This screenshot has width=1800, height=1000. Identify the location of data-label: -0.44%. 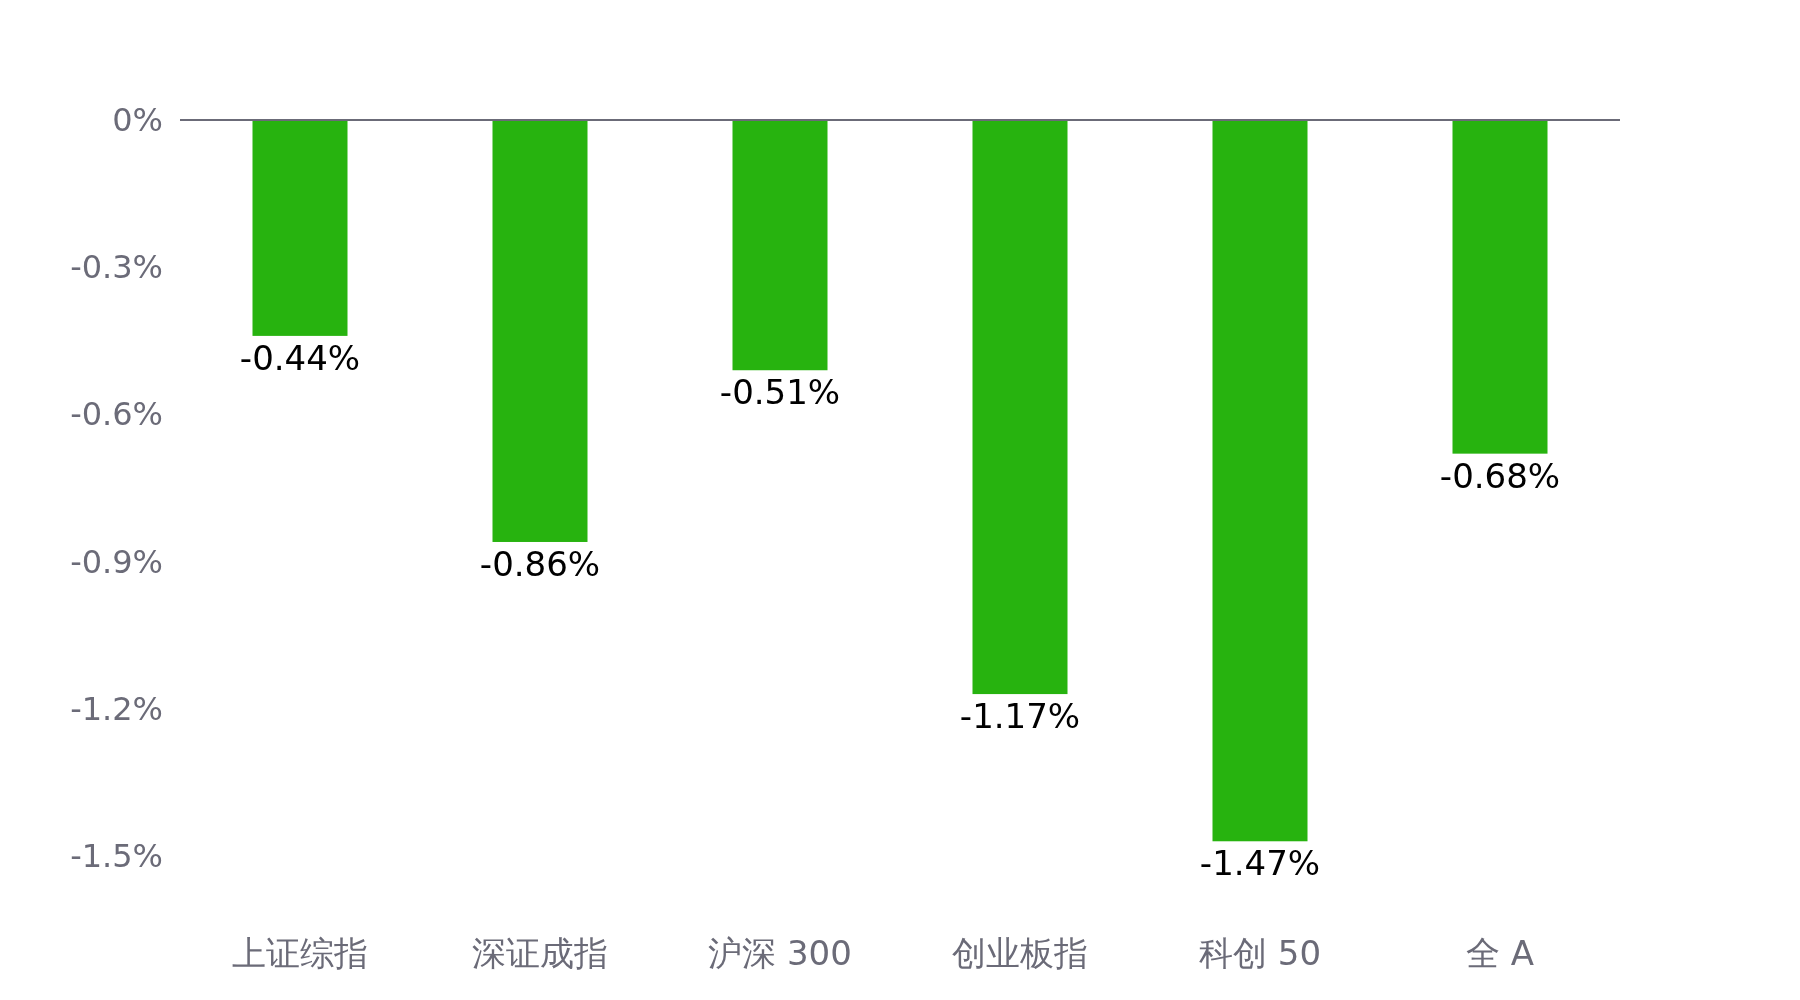
(300, 357).